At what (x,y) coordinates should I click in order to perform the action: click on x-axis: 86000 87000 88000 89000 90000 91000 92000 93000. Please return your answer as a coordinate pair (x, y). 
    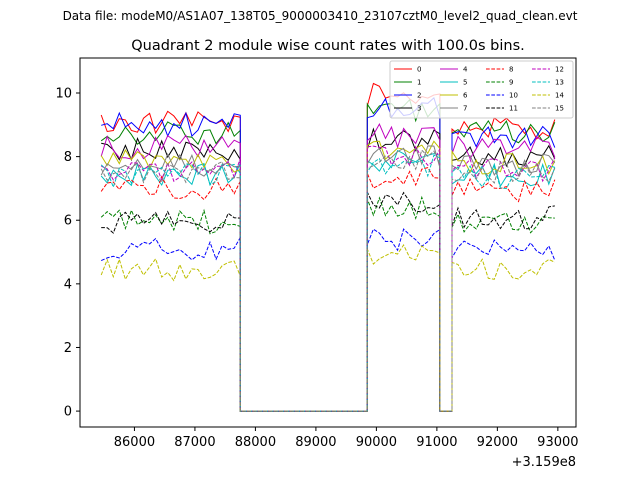
    Looking at the image, I should click on (346, 438).